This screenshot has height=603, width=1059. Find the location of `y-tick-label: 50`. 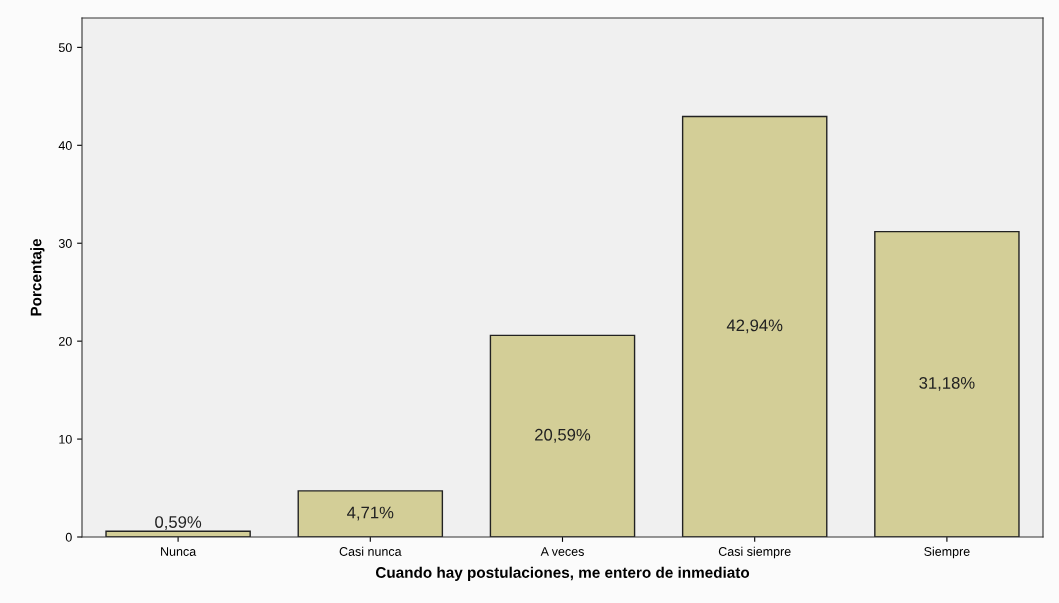

y-tick-label: 50 is located at coordinates (65, 48).